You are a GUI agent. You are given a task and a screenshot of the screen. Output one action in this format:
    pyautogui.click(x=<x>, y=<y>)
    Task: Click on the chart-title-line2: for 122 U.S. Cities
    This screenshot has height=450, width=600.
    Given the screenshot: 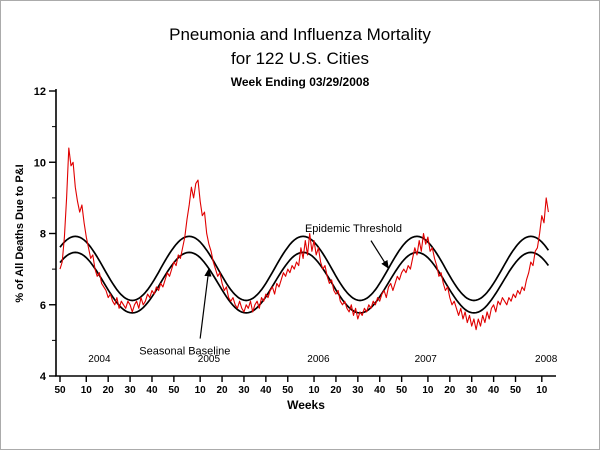 What is the action you would take?
    pyautogui.click(x=300, y=58)
    